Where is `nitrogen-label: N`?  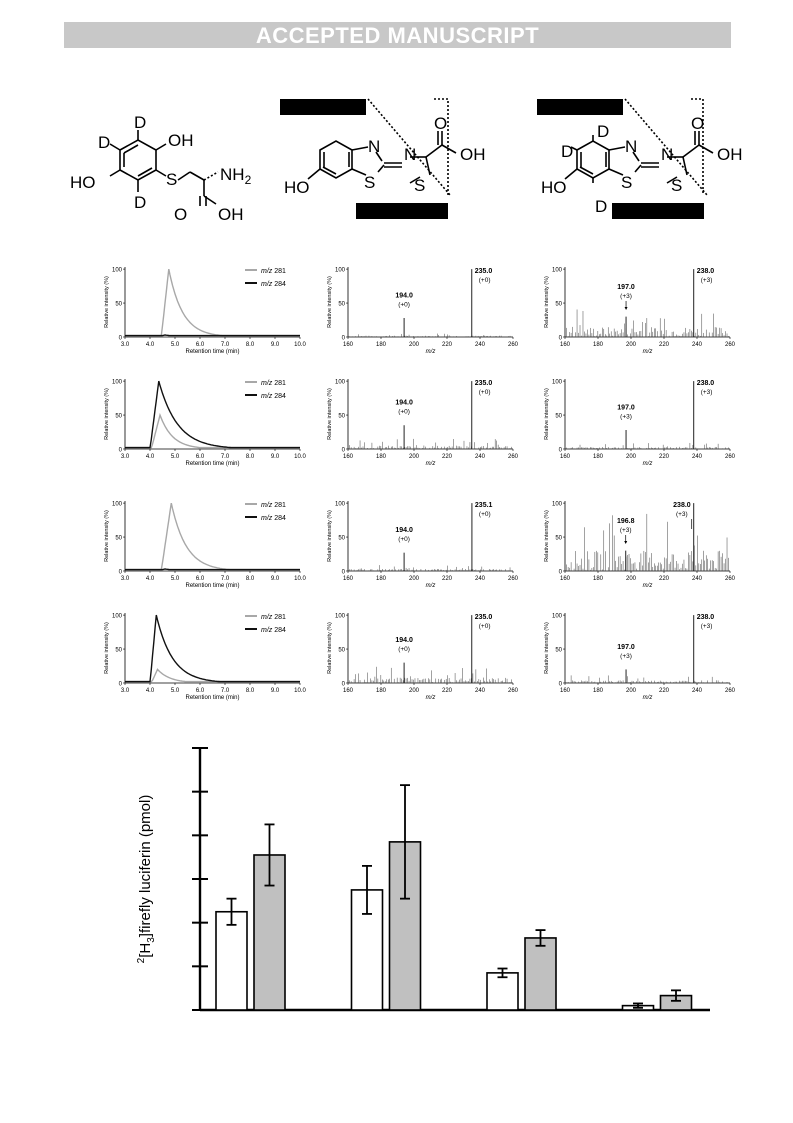
nitrogen-label: N is located at coordinates (410, 154).